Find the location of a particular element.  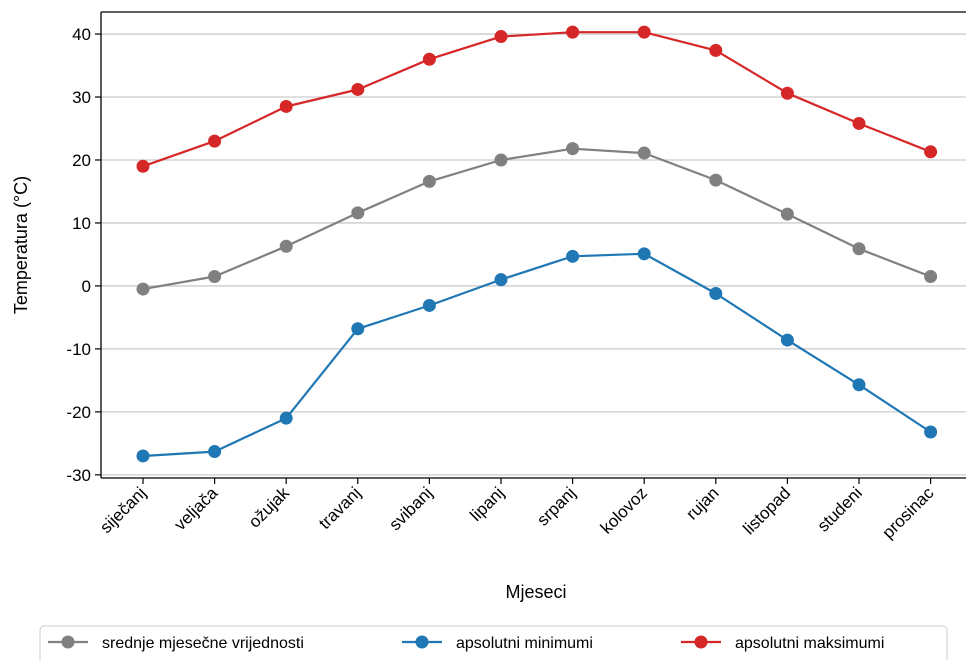

y-tick-label: 20 is located at coordinates (81, 160).